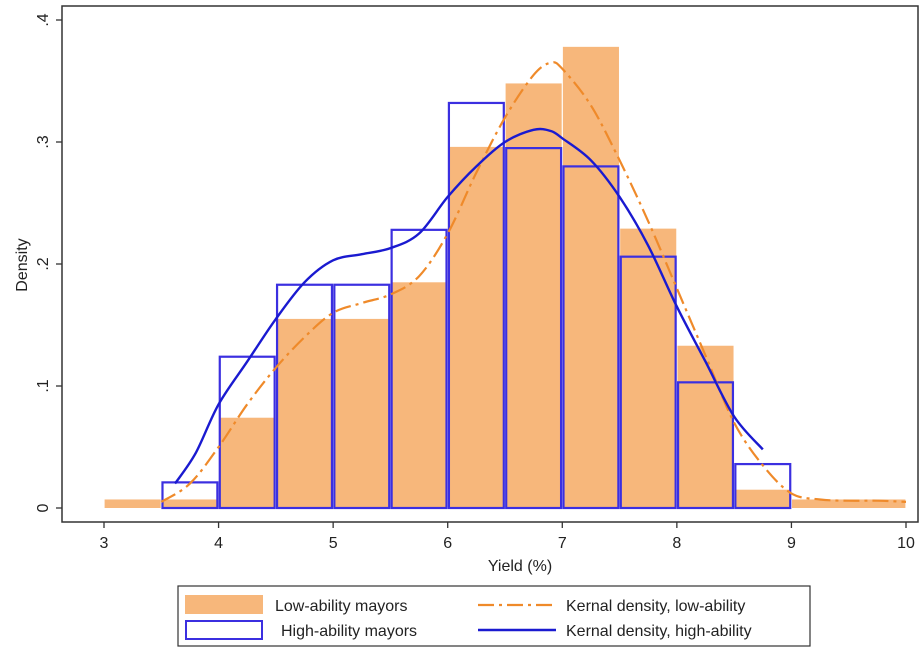  What do you see at coordinates (906, 543) in the screenshot?
I see `x-tick-label-7: 10` at bounding box center [906, 543].